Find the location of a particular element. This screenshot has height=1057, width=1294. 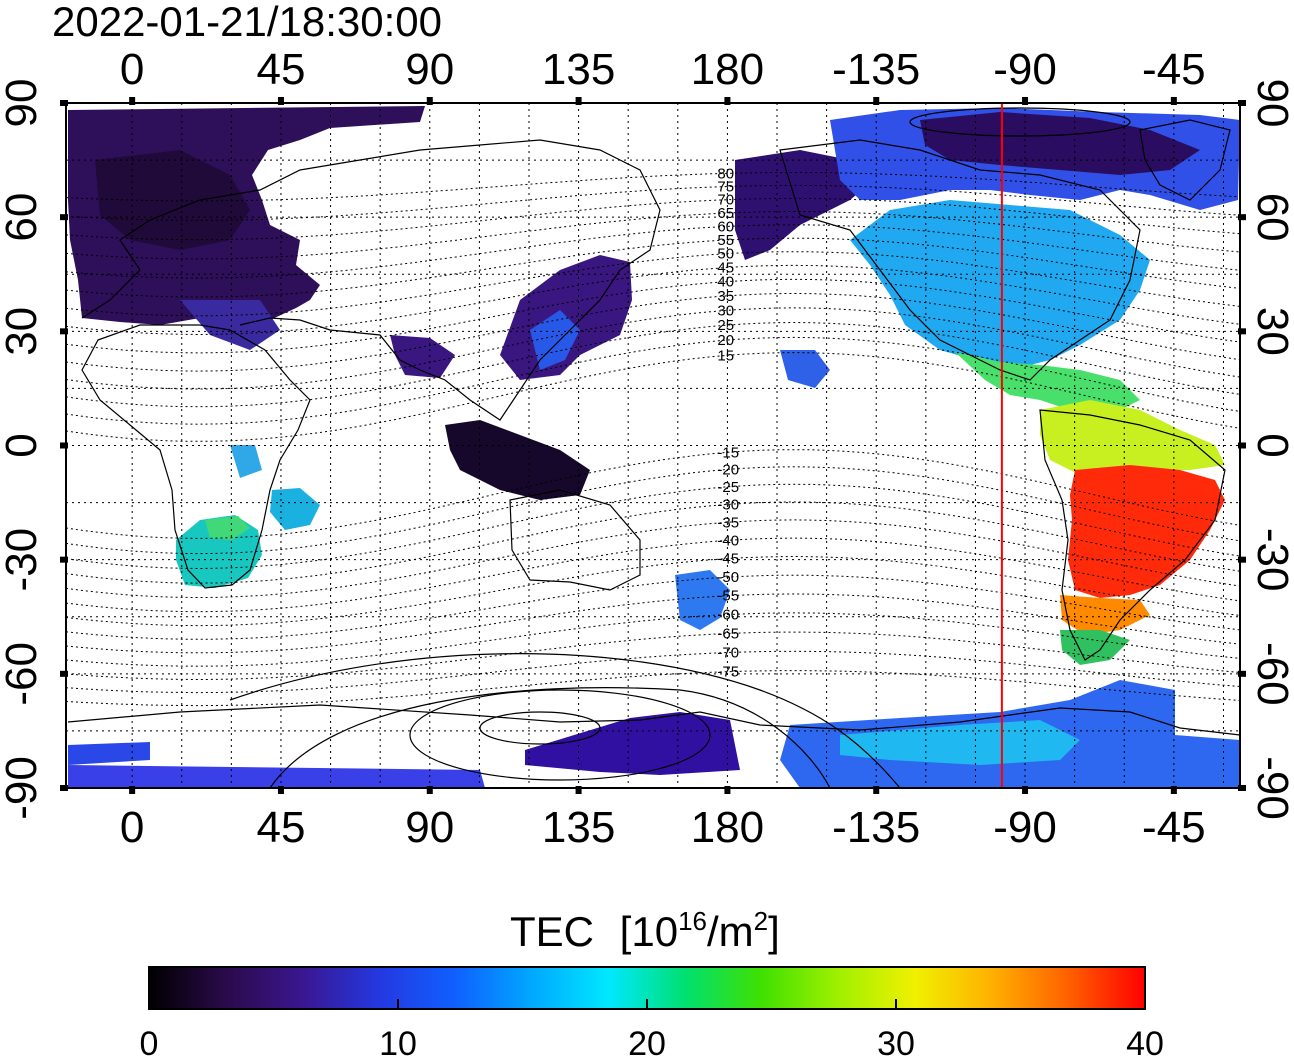

lon-tick-label-top: -90 is located at coordinates (1025, 69).